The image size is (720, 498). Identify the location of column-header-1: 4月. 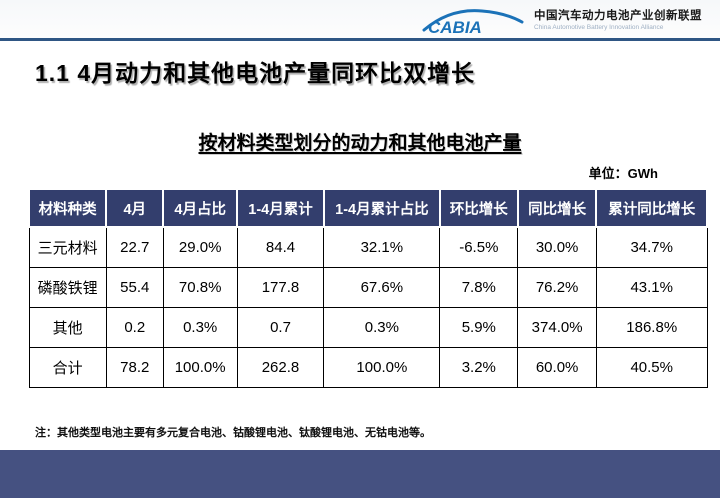
(135, 208).